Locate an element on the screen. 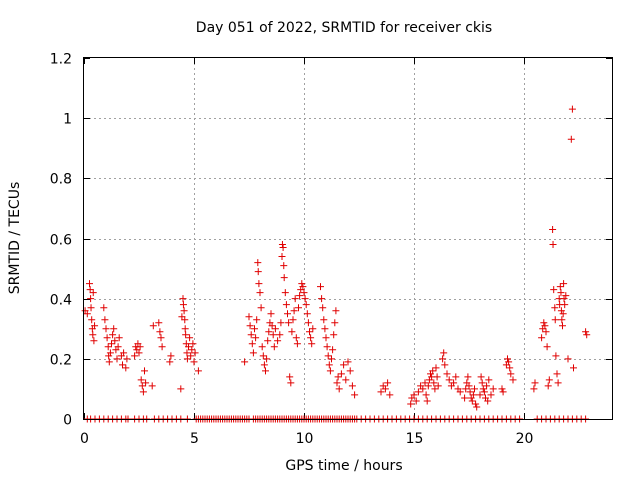  x-tick-label: 0 is located at coordinates (84, 439).